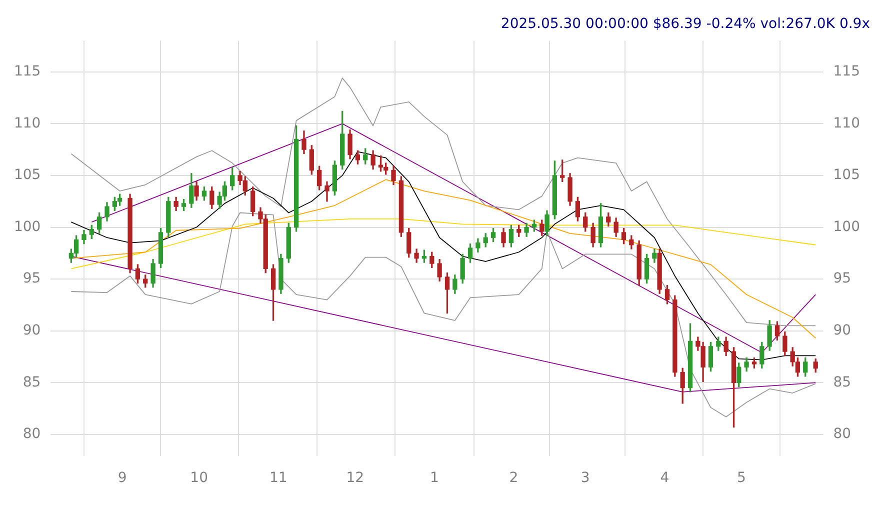 The width and height of the screenshot is (874, 505). What do you see at coordinates (122, 478) in the screenshot?
I see `x-tick-label: 9` at bounding box center [122, 478].